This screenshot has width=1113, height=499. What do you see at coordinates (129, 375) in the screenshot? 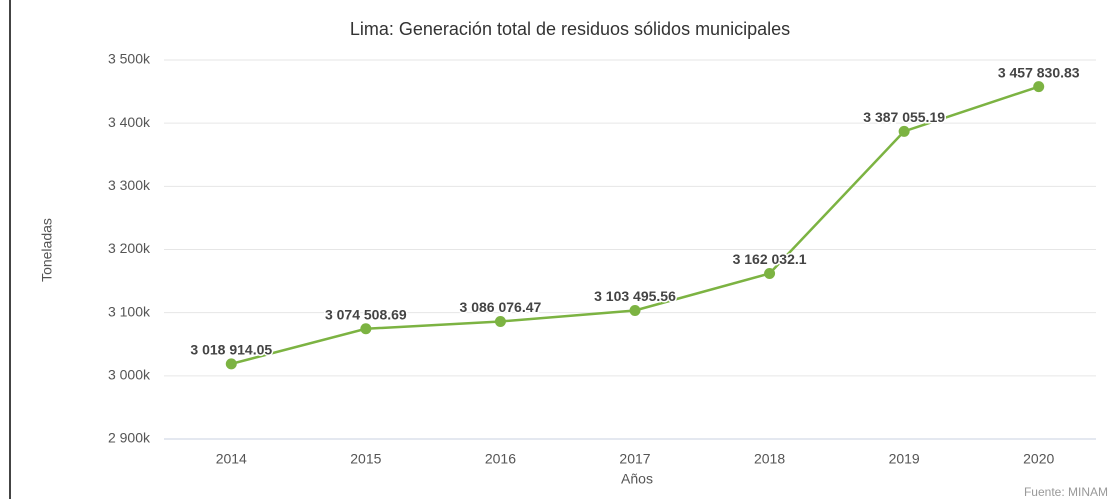
I see `y-tick-label: 3 000k` at bounding box center [129, 375].